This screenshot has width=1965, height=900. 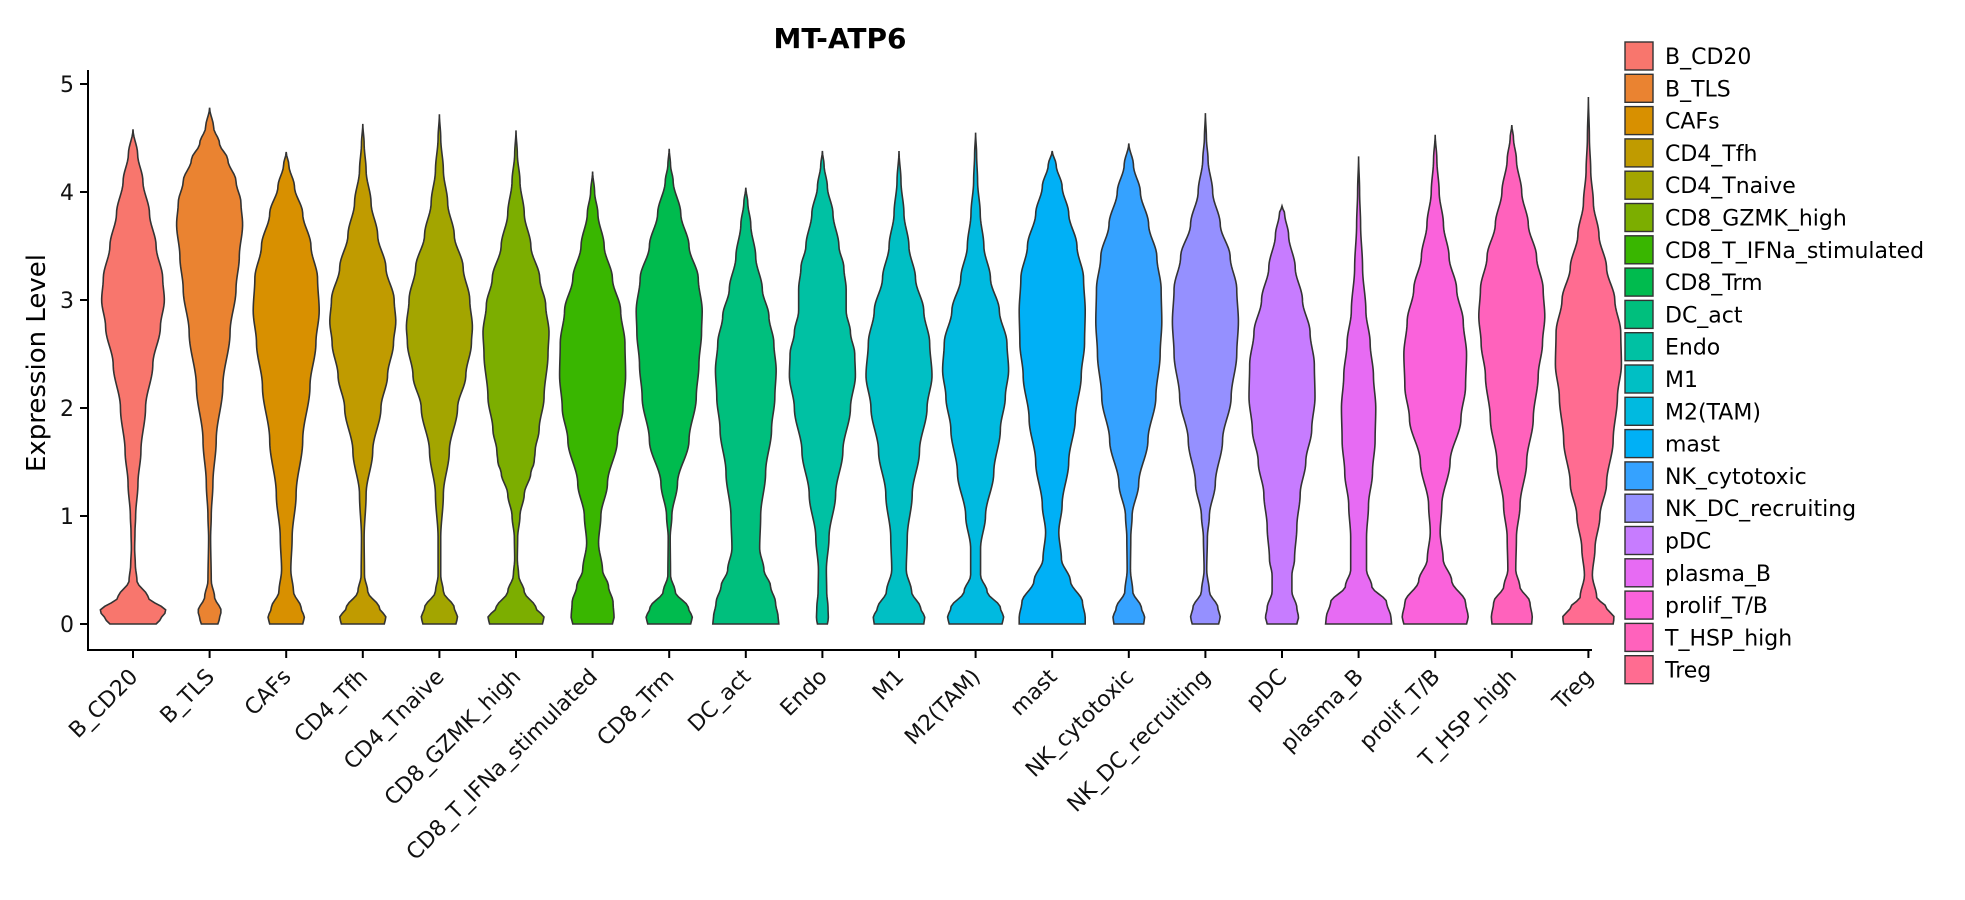 I want to click on y-axis-label: Expression Level, so click(x=37, y=363).